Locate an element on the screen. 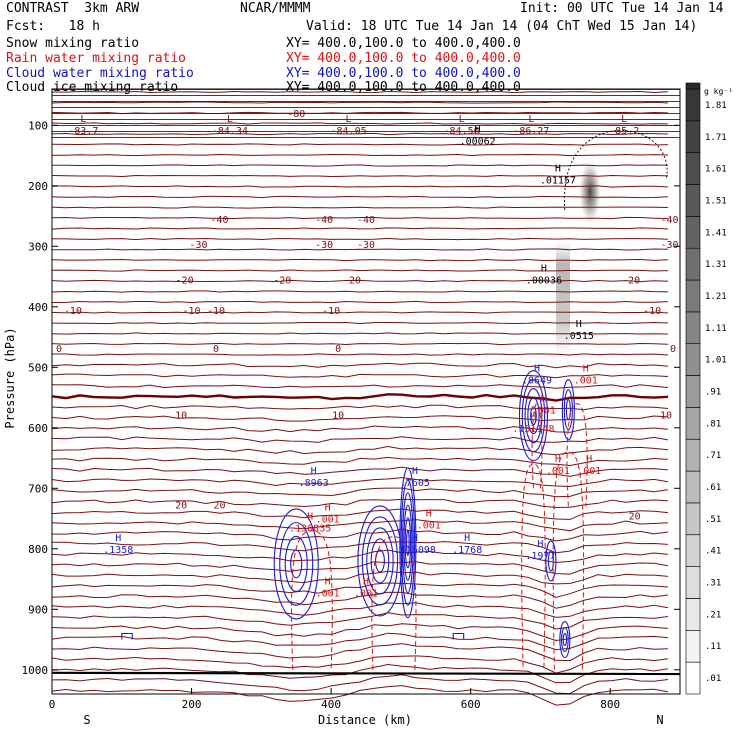  colorbar-label: 1.81 is located at coordinates (716, 106).